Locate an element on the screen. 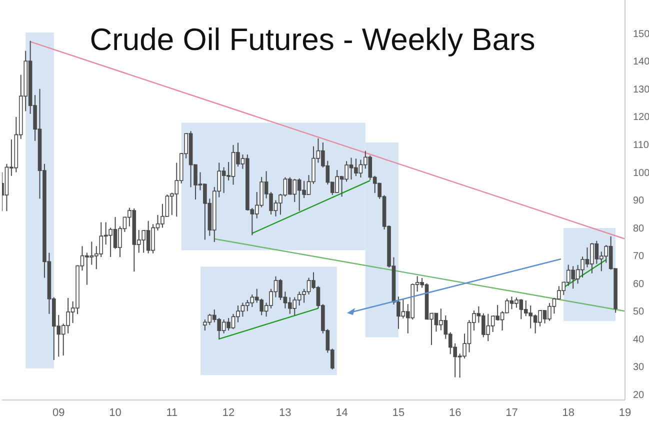  x-tick-label: 14 is located at coordinates (342, 412).